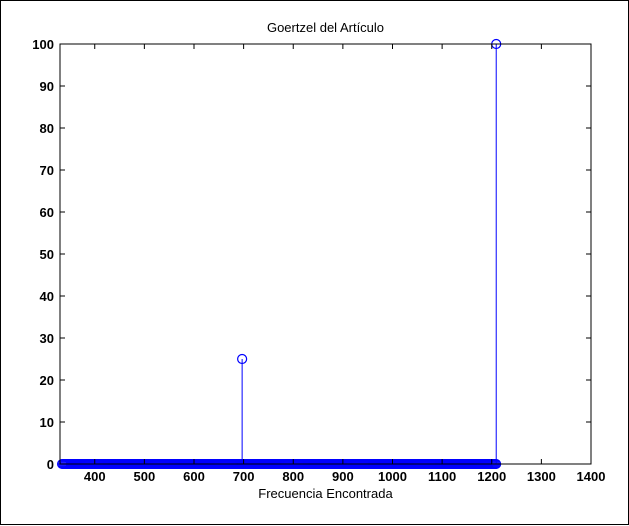 The width and height of the screenshot is (629, 526). I want to click on chart-title: Goertzel del Artículo, so click(325, 27).